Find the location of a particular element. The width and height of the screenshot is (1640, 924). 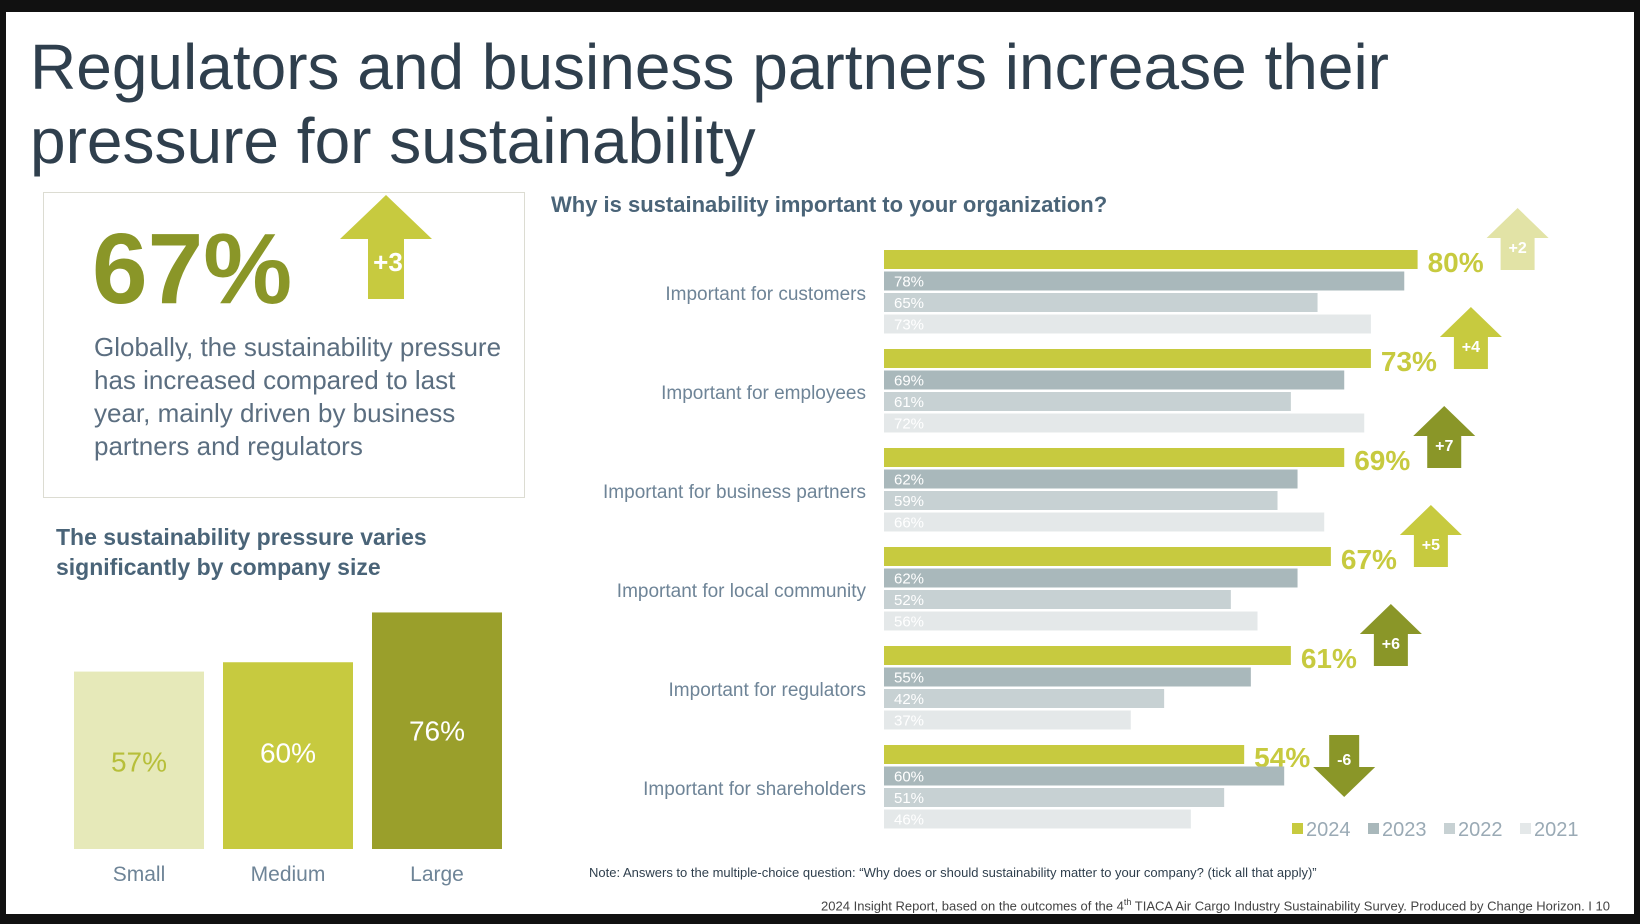

category-label: Important for business partners is located at coordinates (734, 492).